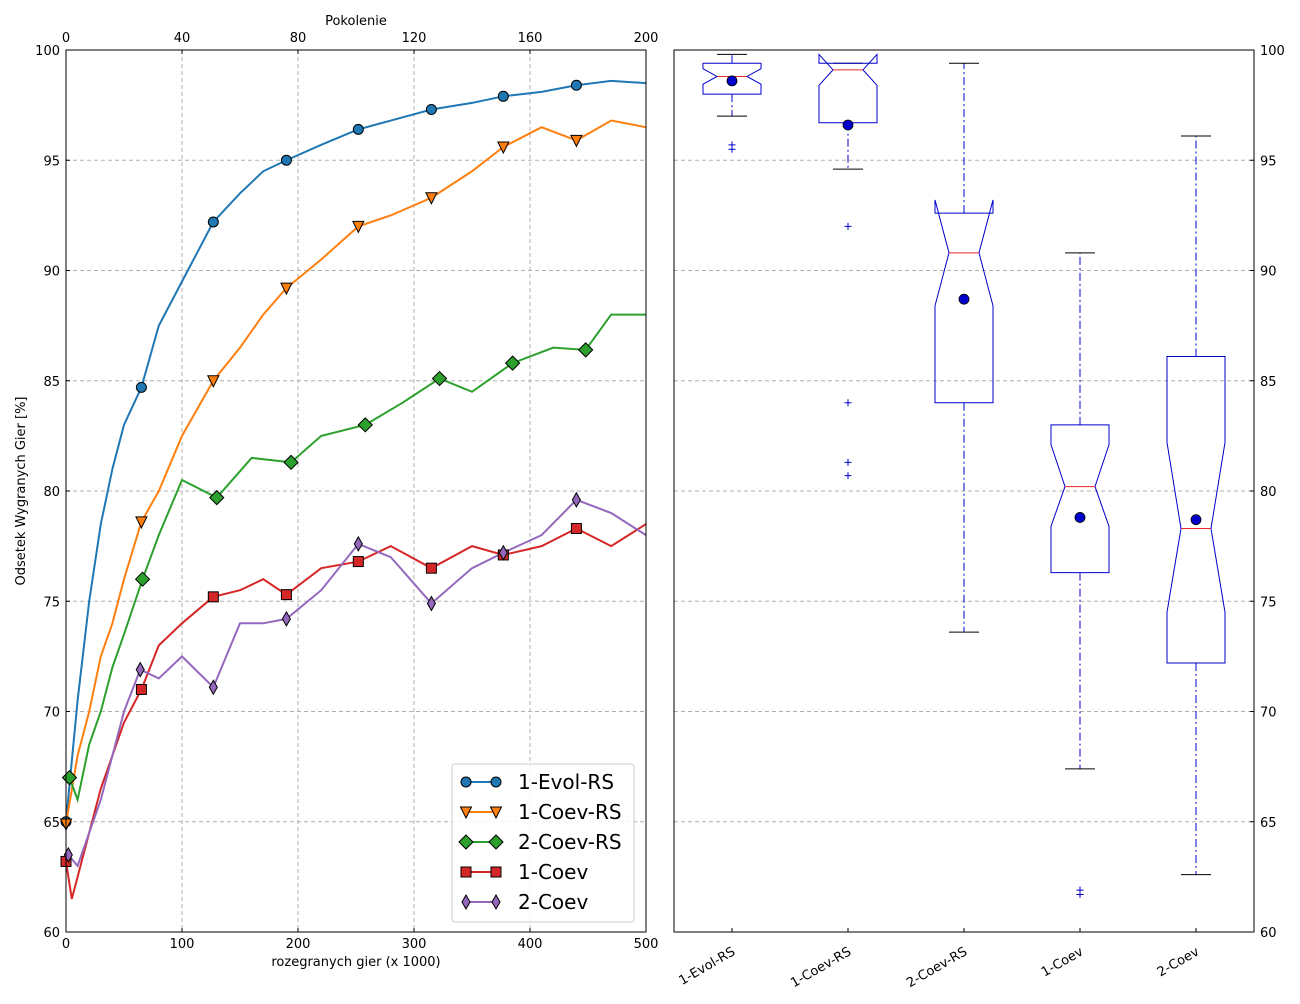 The height and width of the screenshot is (1004, 1300). I want to click on x-tick-label: 100, so click(182, 944).